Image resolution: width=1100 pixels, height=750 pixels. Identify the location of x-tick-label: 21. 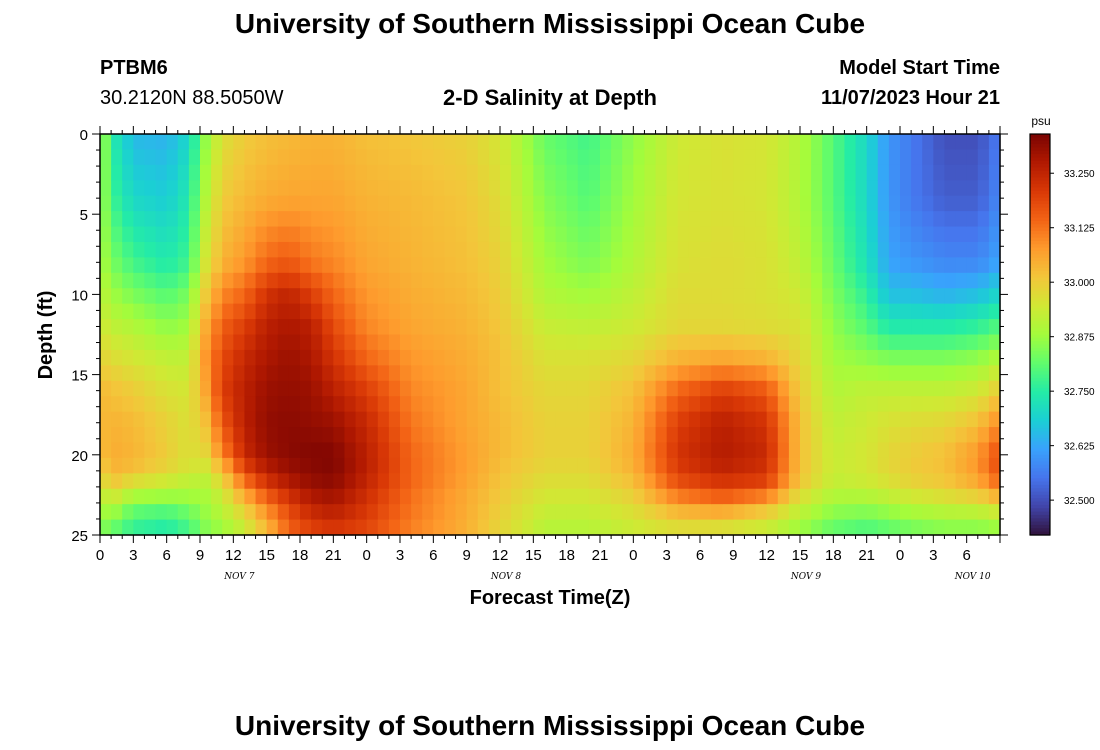
(866, 555).